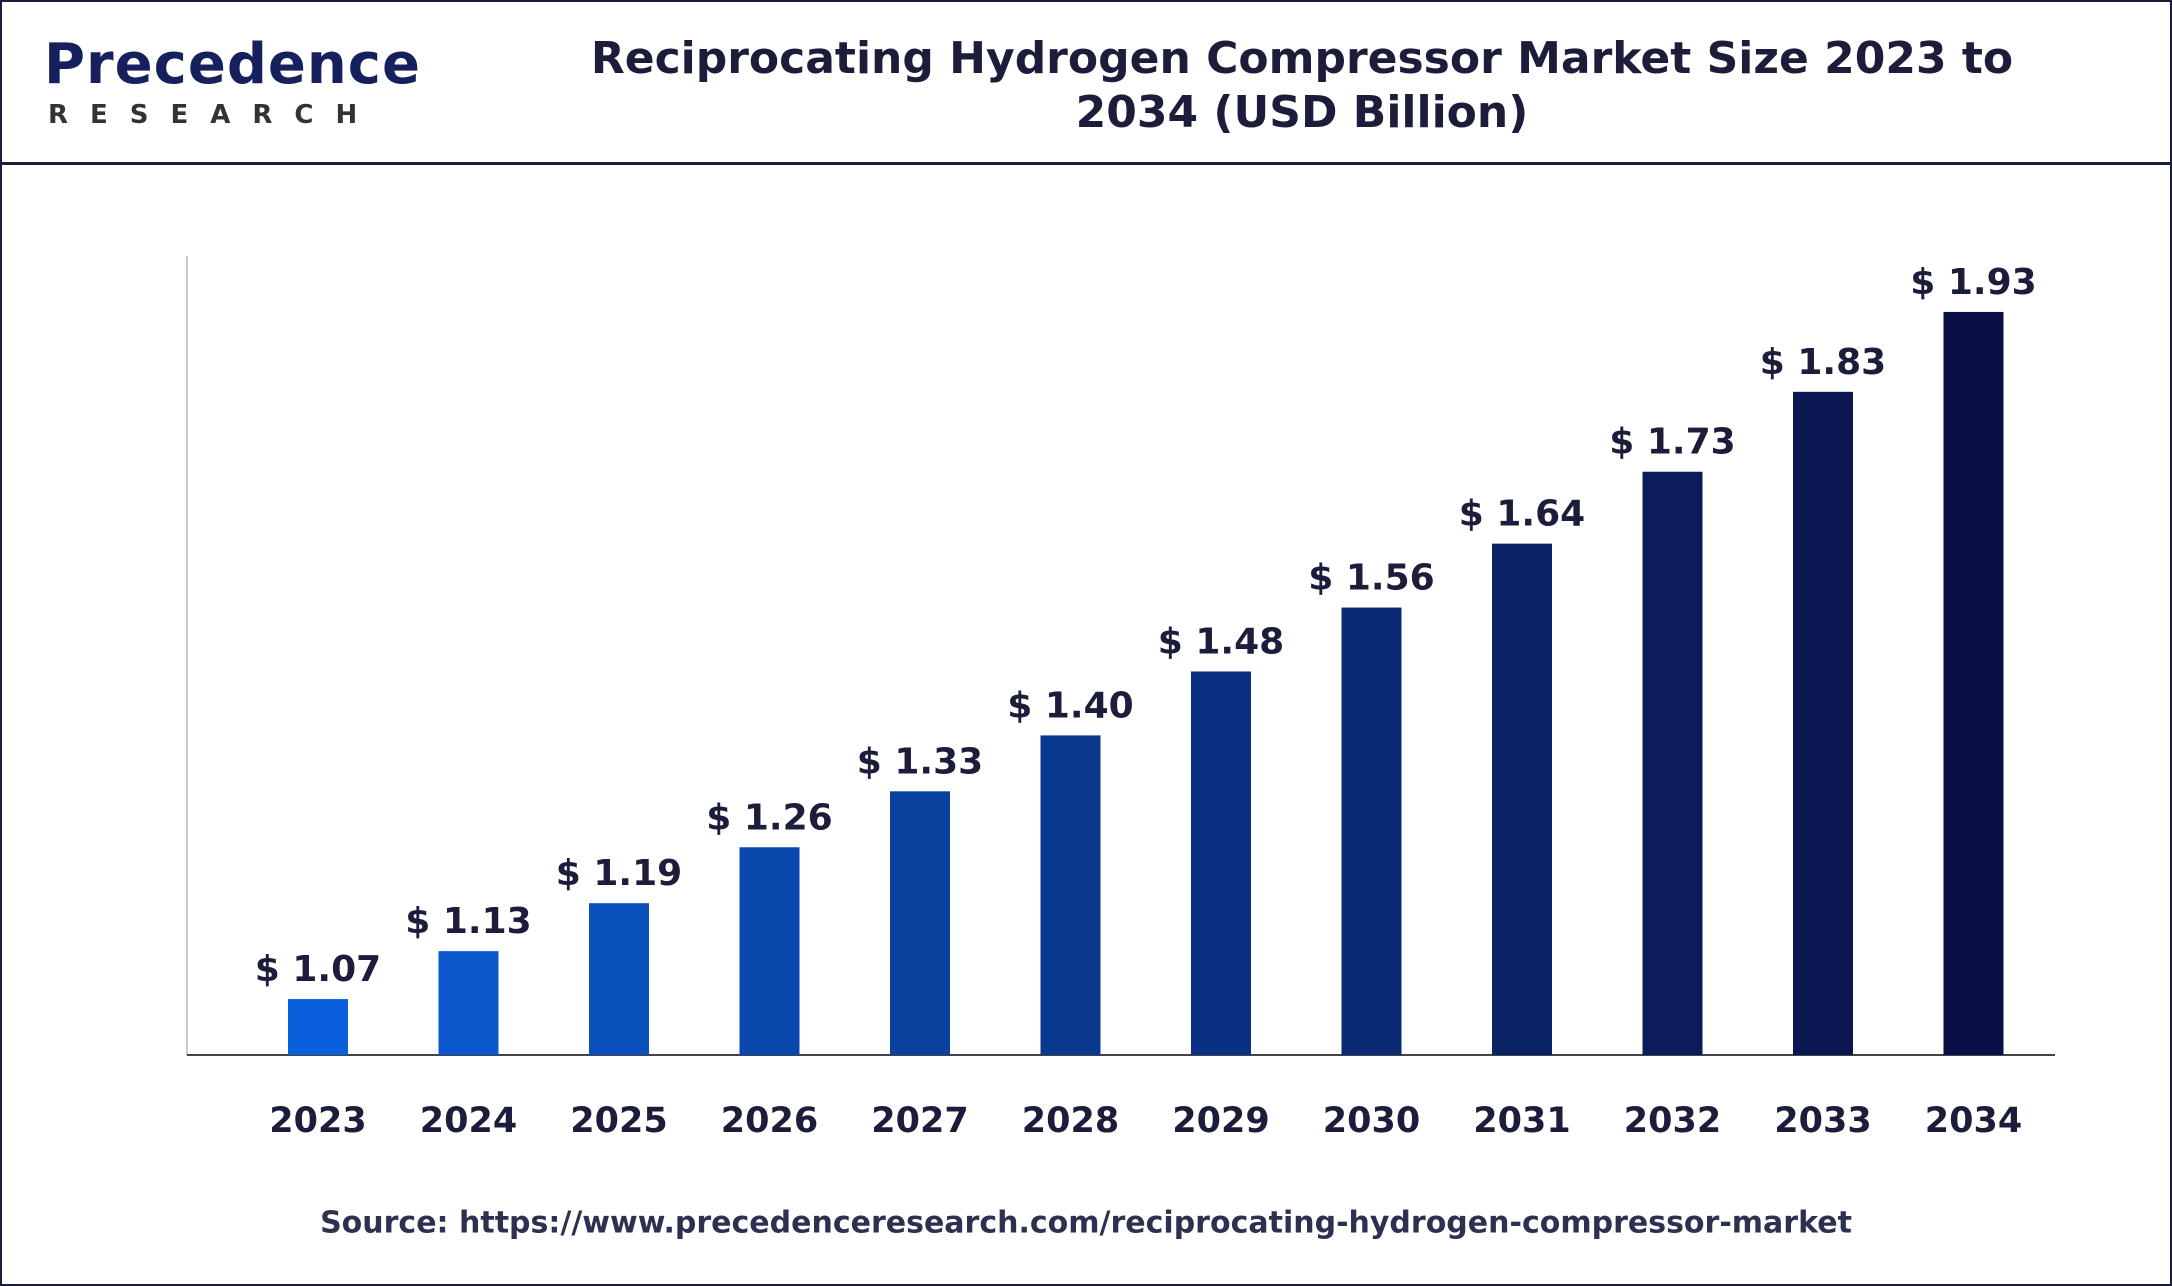  Describe the element at coordinates (919, 1121) in the screenshot. I see `x-tick-label: 2027` at that location.